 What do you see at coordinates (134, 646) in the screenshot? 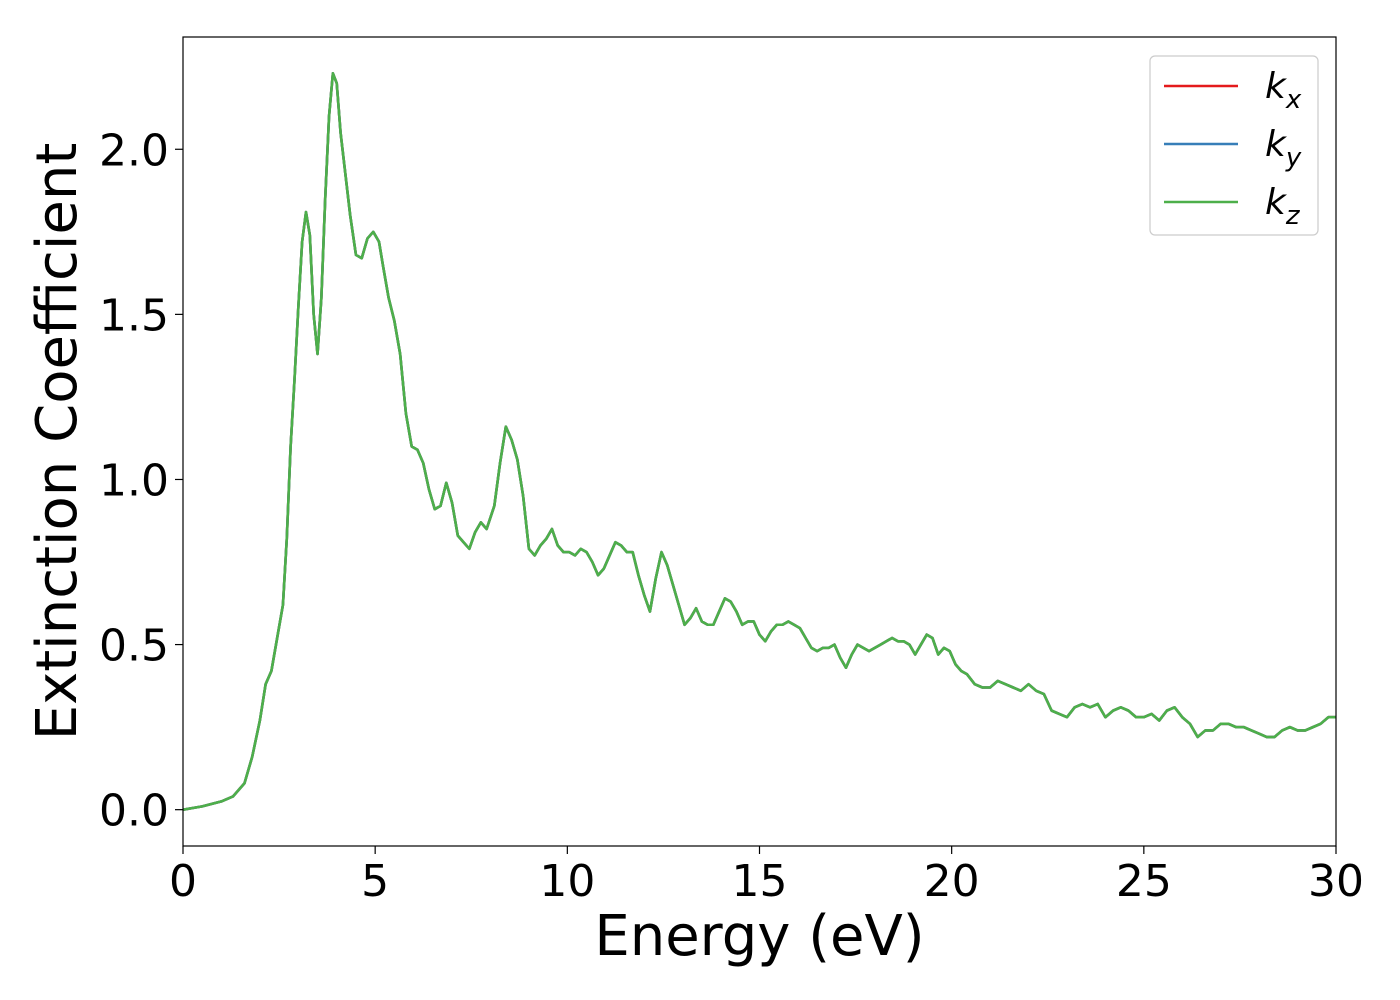
I see `y-tick-label: 0.5` at bounding box center [134, 646].